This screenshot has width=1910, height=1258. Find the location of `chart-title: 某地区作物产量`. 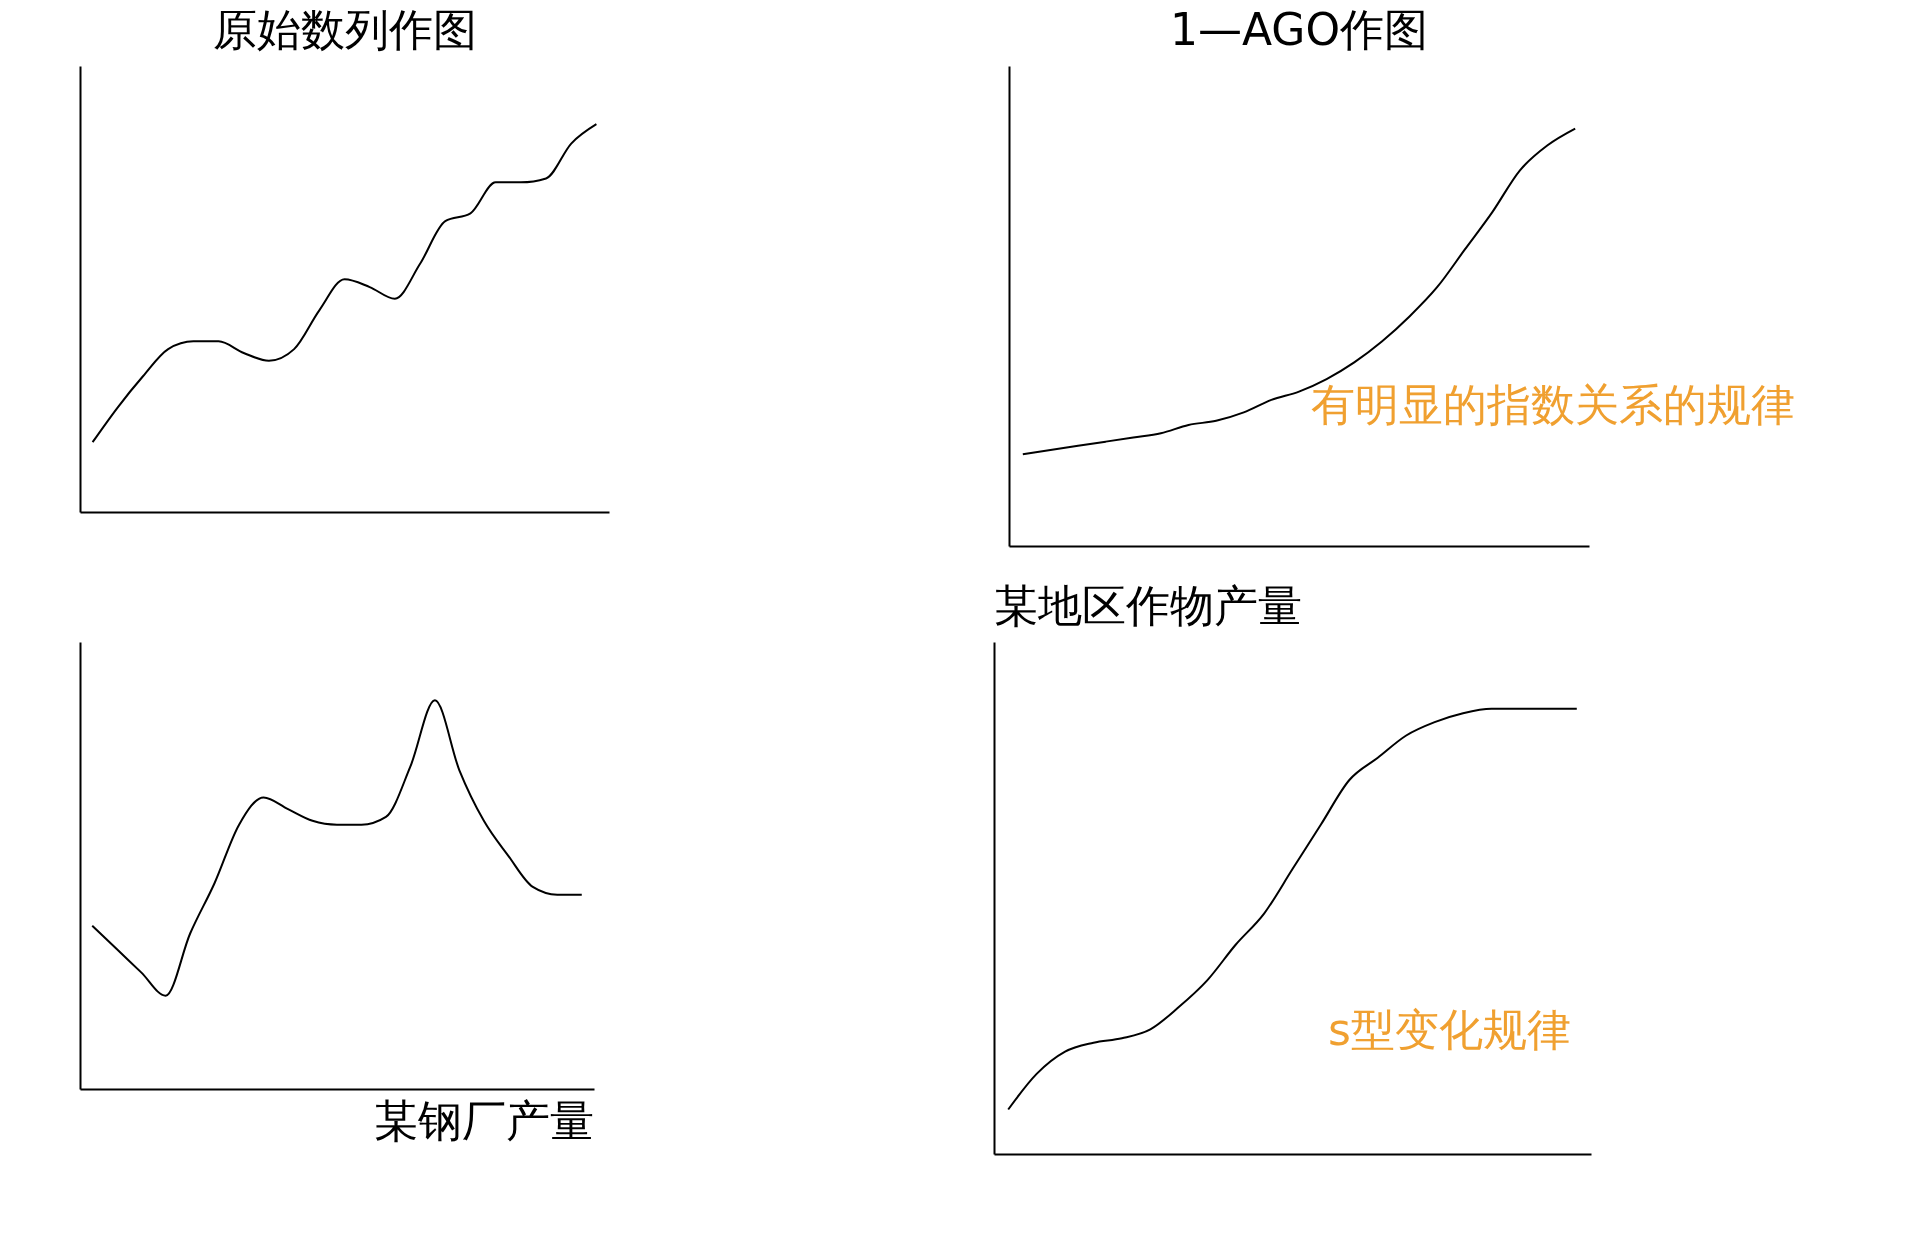

chart-title: 某地区作物产量 is located at coordinates (1148, 605).